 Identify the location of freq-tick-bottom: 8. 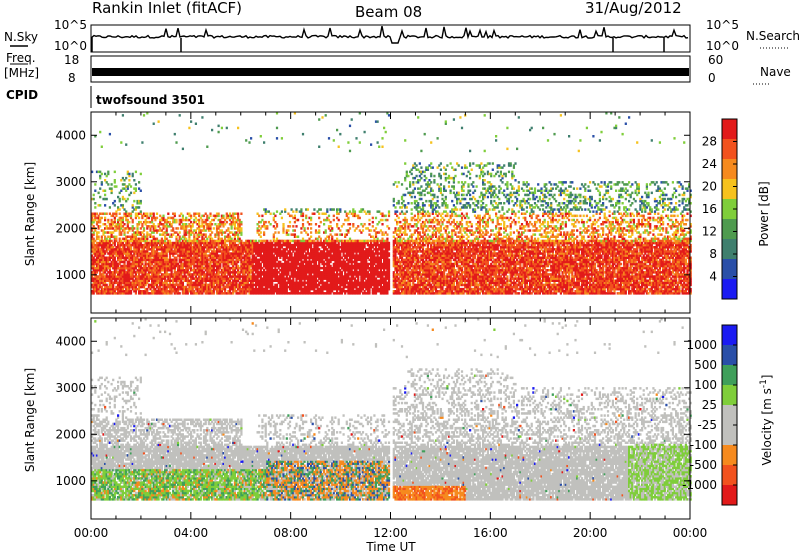
(72, 78).